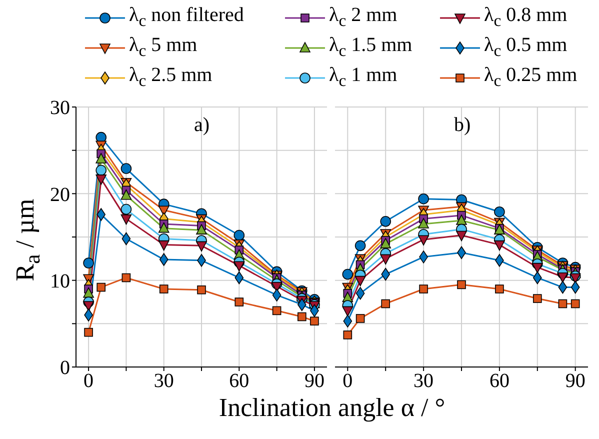 This screenshot has width=599, height=439. I want to click on y-tick-label: 10, so click(60, 281).